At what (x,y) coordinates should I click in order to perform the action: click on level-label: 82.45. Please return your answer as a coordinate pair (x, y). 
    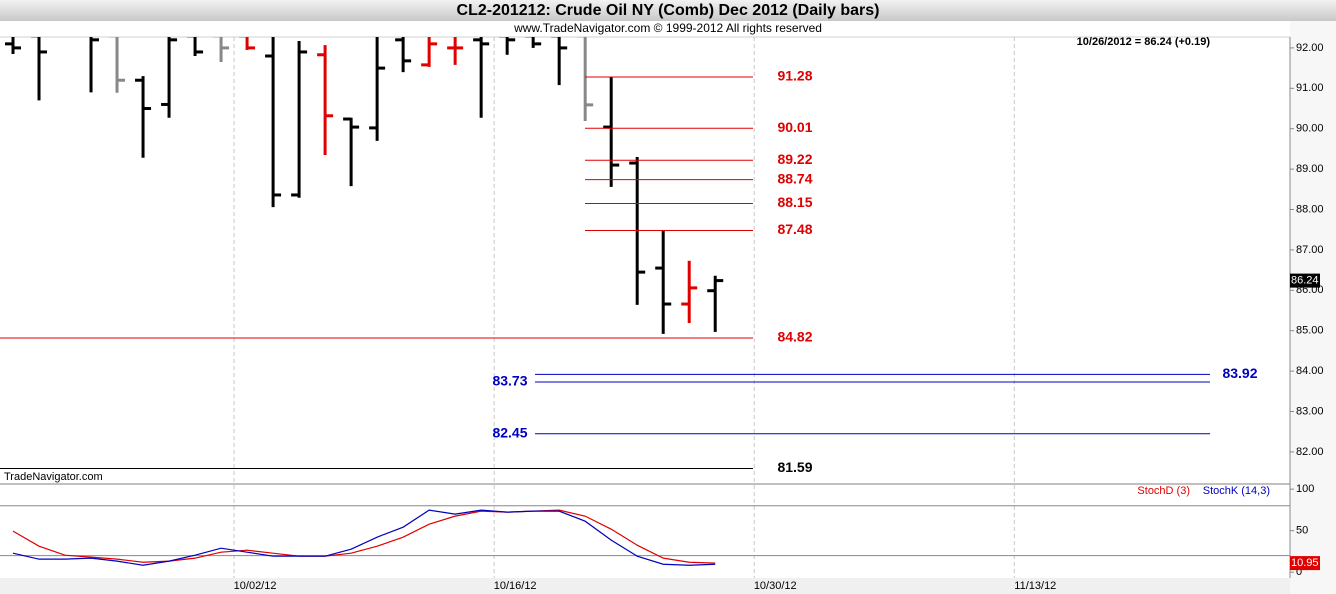
    Looking at the image, I should click on (509, 432).